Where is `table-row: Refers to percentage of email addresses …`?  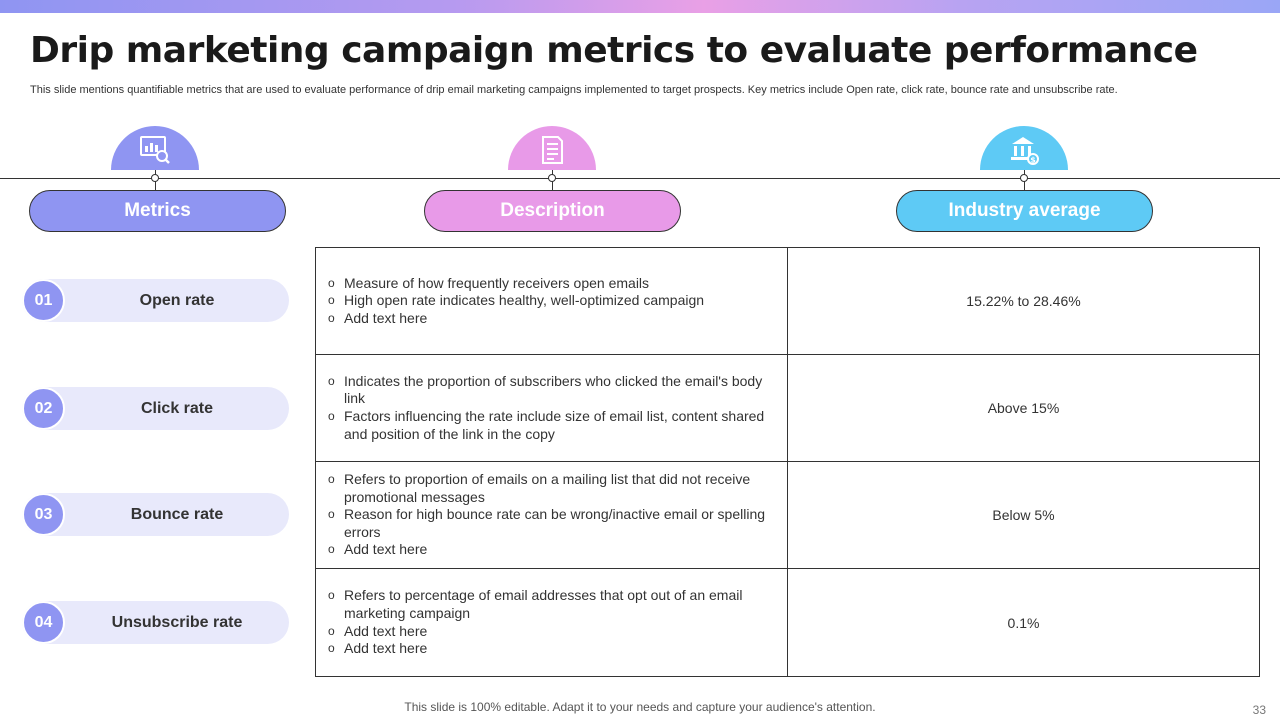 table-row: Refers to percentage of email addresses … is located at coordinates (787, 622).